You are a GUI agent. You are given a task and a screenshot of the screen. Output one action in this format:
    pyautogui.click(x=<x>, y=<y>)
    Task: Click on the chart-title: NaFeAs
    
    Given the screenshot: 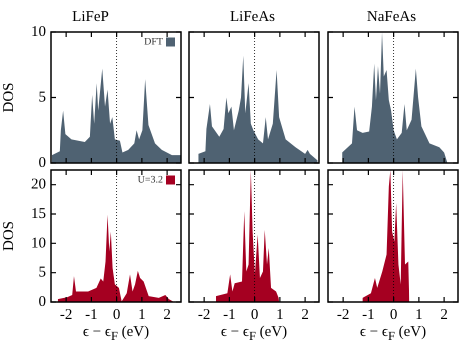 What is the action you would take?
    pyautogui.click(x=391, y=16)
    